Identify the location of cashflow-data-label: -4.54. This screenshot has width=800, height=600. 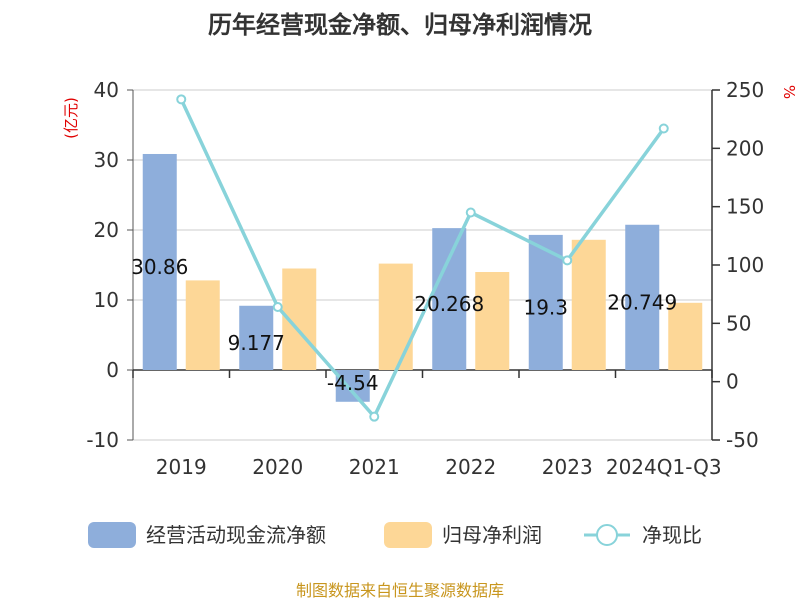
(353, 383).